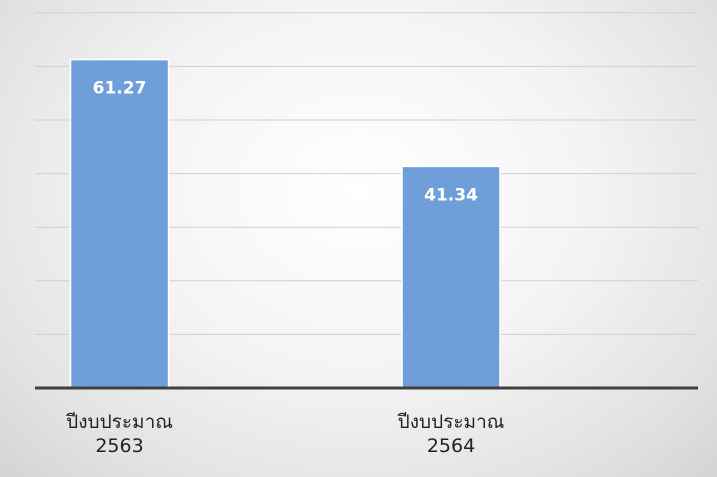 The height and width of the screenshot is (477, 717). What do you see at coordinates (119, 446) in the screenshot?
I see `category-label-line: 2563` at bounding box center [119, 446].